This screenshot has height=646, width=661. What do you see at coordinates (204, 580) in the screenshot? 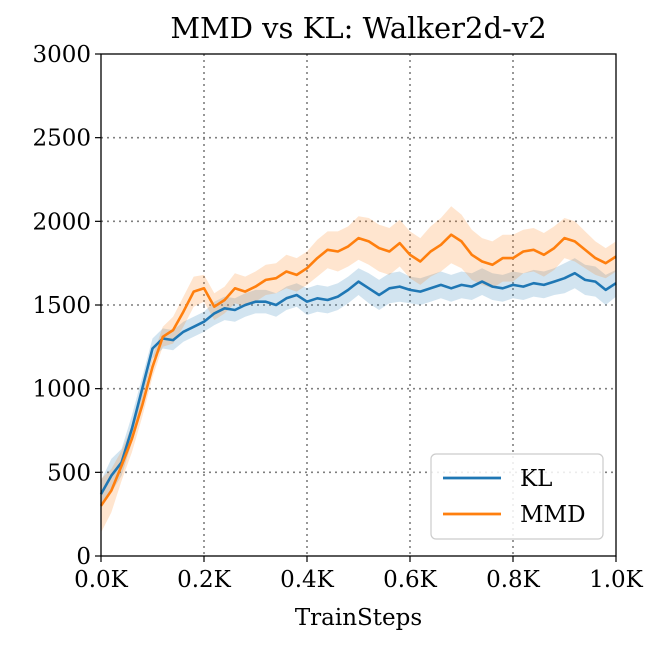
I see `x-tick-label-1: 0.2K` at bounding box center [204, 580].